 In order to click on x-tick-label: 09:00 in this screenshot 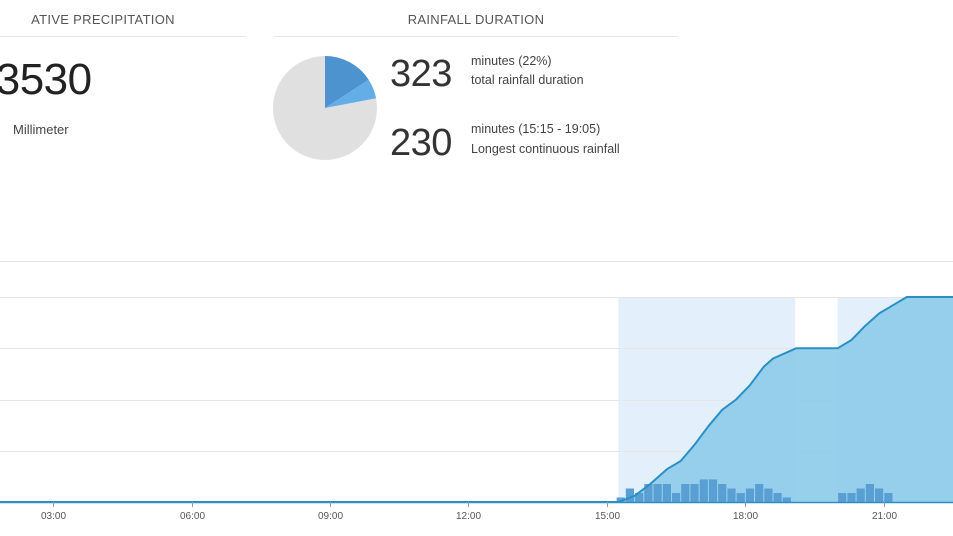, I will do `click(330, 516)`.